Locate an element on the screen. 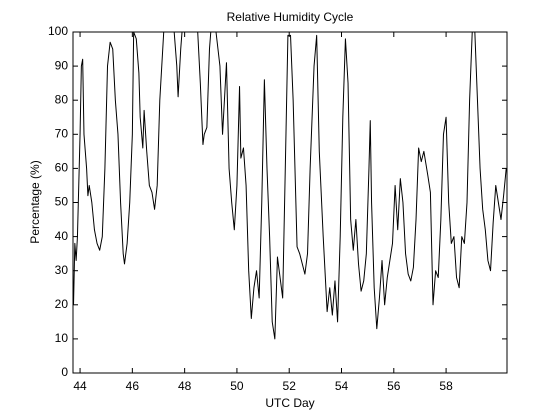 This screenshot has height=420, width=560. y-tick-label: 60 is located at coordinates (62, 168).